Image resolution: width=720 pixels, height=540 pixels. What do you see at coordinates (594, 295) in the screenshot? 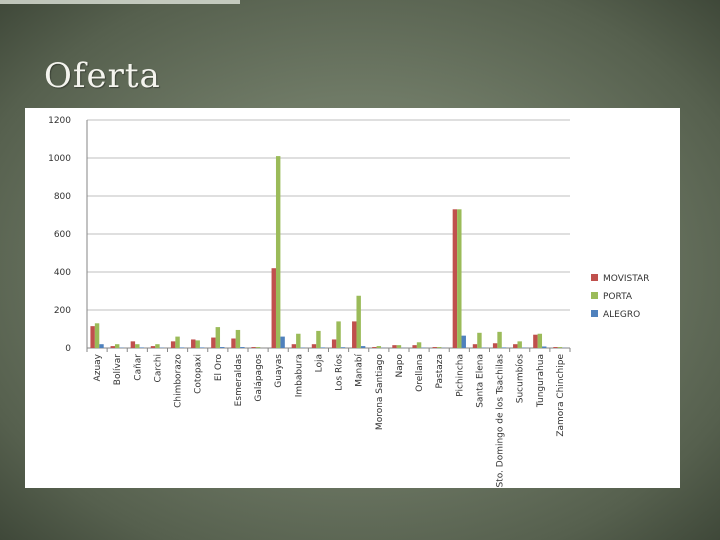
I see `legend-swatch-porta` at bounding box center [594, 295].